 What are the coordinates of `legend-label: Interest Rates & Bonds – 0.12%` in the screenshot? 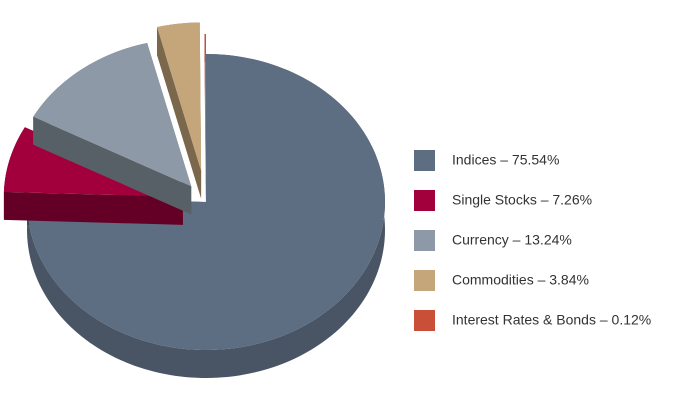 It's located at (551, 320).